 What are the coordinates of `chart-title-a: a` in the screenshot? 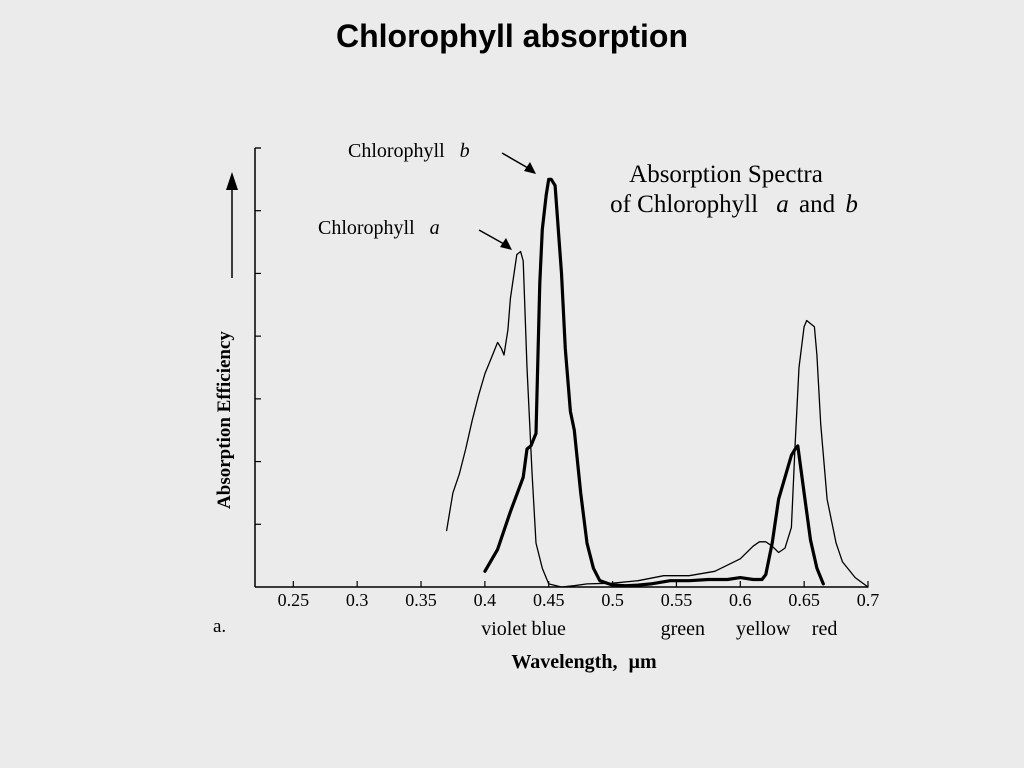 It's located at (782, 204).